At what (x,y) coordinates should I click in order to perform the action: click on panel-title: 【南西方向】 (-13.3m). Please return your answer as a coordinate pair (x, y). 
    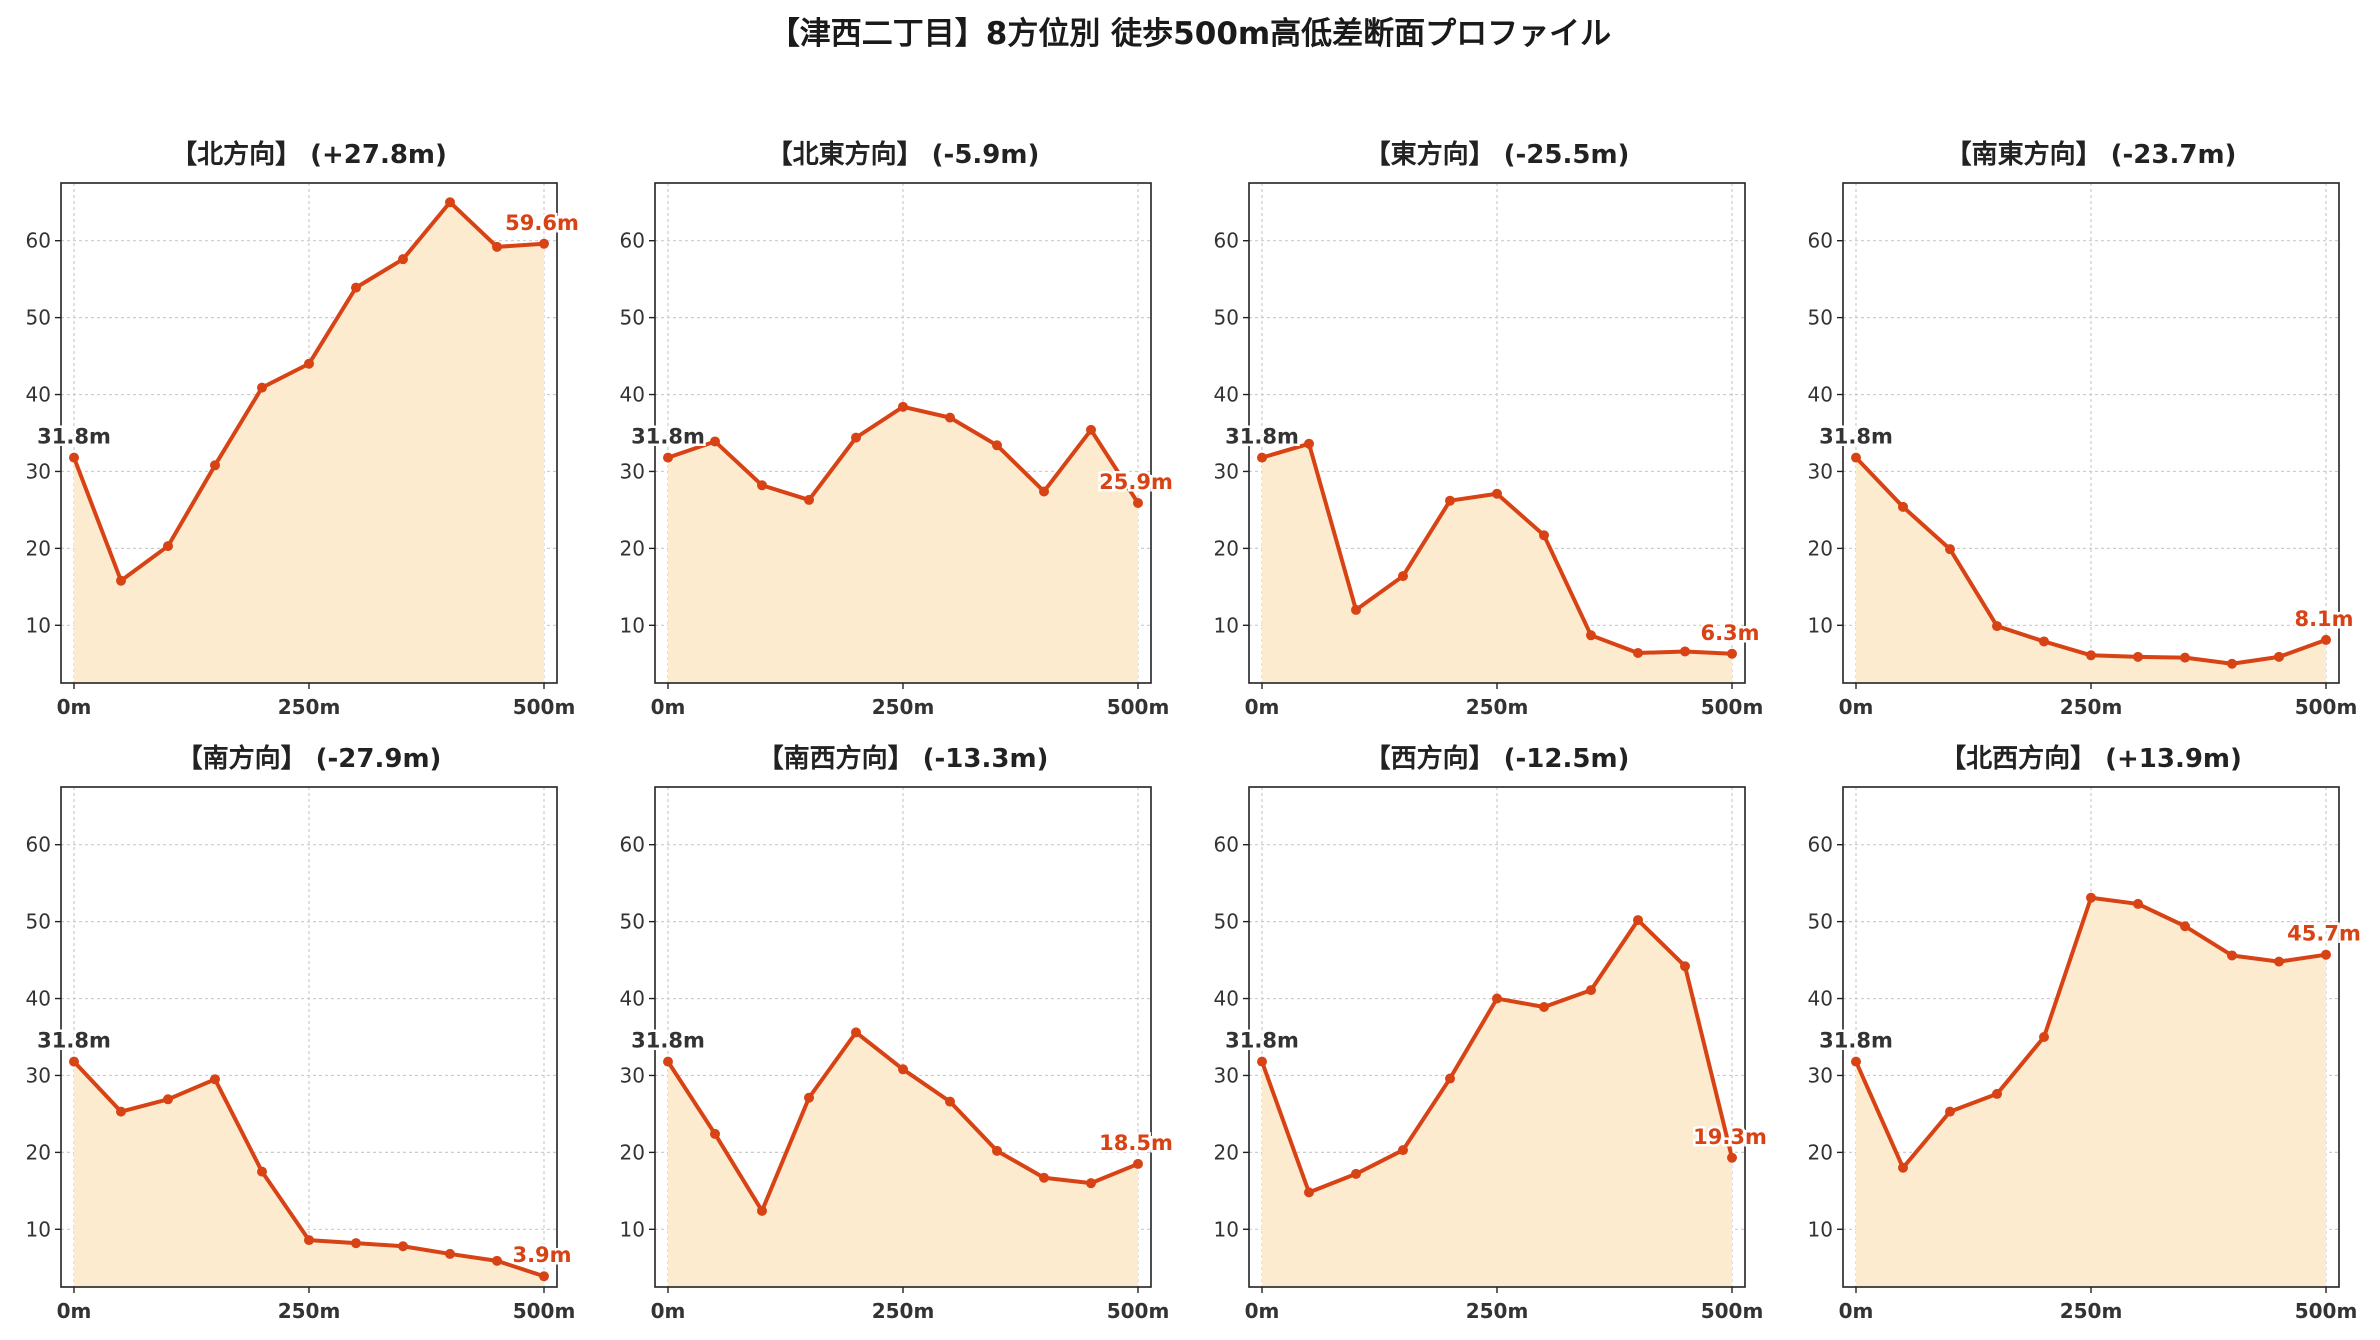
    Looking at the image, I should click on (903, 758).